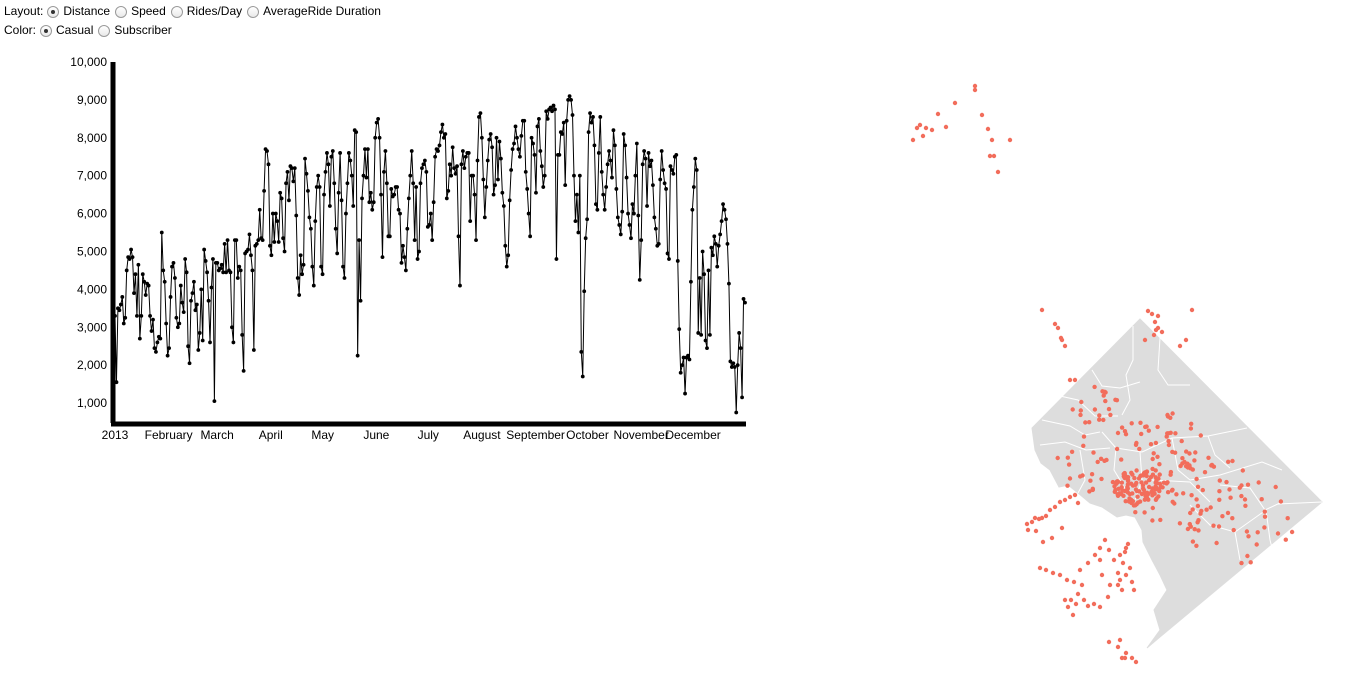  What do you see at coordinates (78, 11) in the screenshot?
I see `layout-option-distance: Distance` at bounding box center [78, 11].